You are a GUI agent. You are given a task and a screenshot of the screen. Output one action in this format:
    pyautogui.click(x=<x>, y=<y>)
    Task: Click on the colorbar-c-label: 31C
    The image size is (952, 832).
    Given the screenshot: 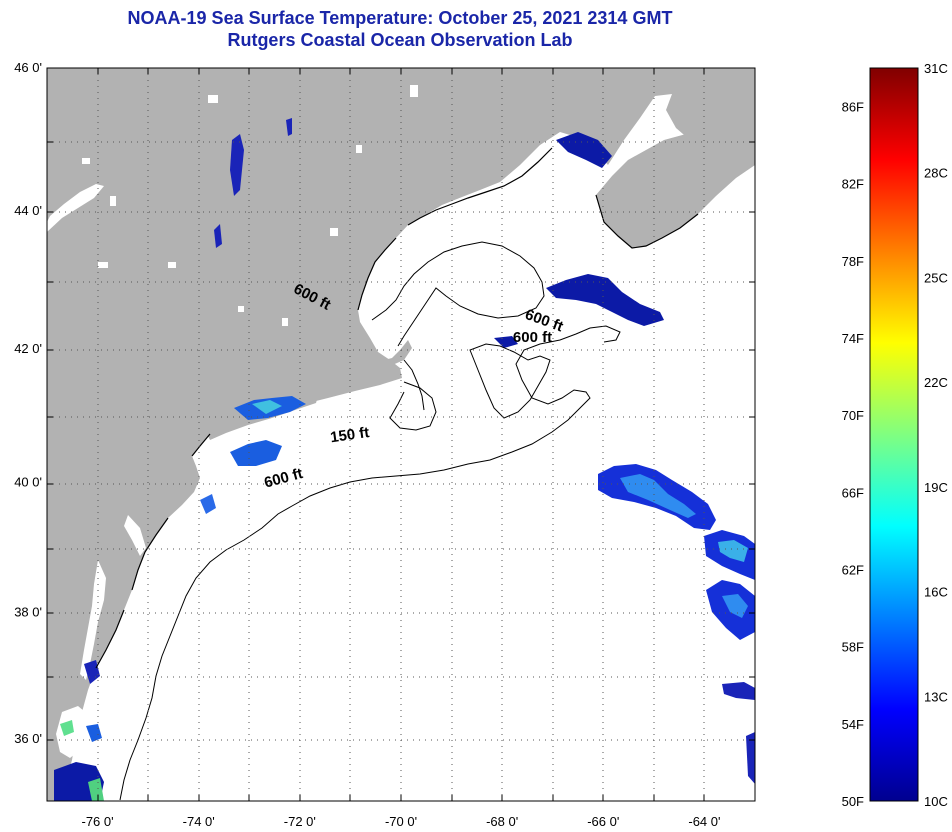 What is the action you would take?
    pyautogui.click(x=936, y=68)
    